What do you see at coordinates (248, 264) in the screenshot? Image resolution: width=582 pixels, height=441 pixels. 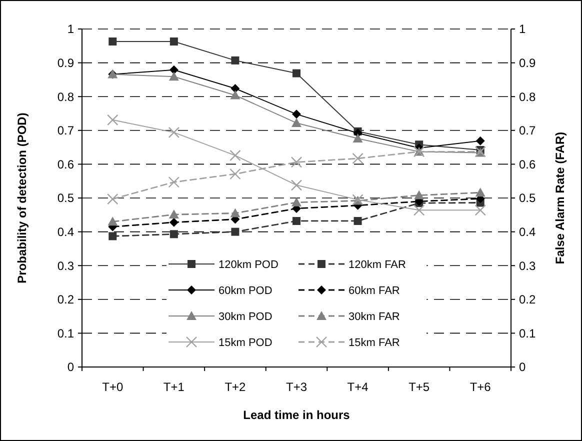 I see `legend-label: 120km POD` at bounding box center [248, 264].